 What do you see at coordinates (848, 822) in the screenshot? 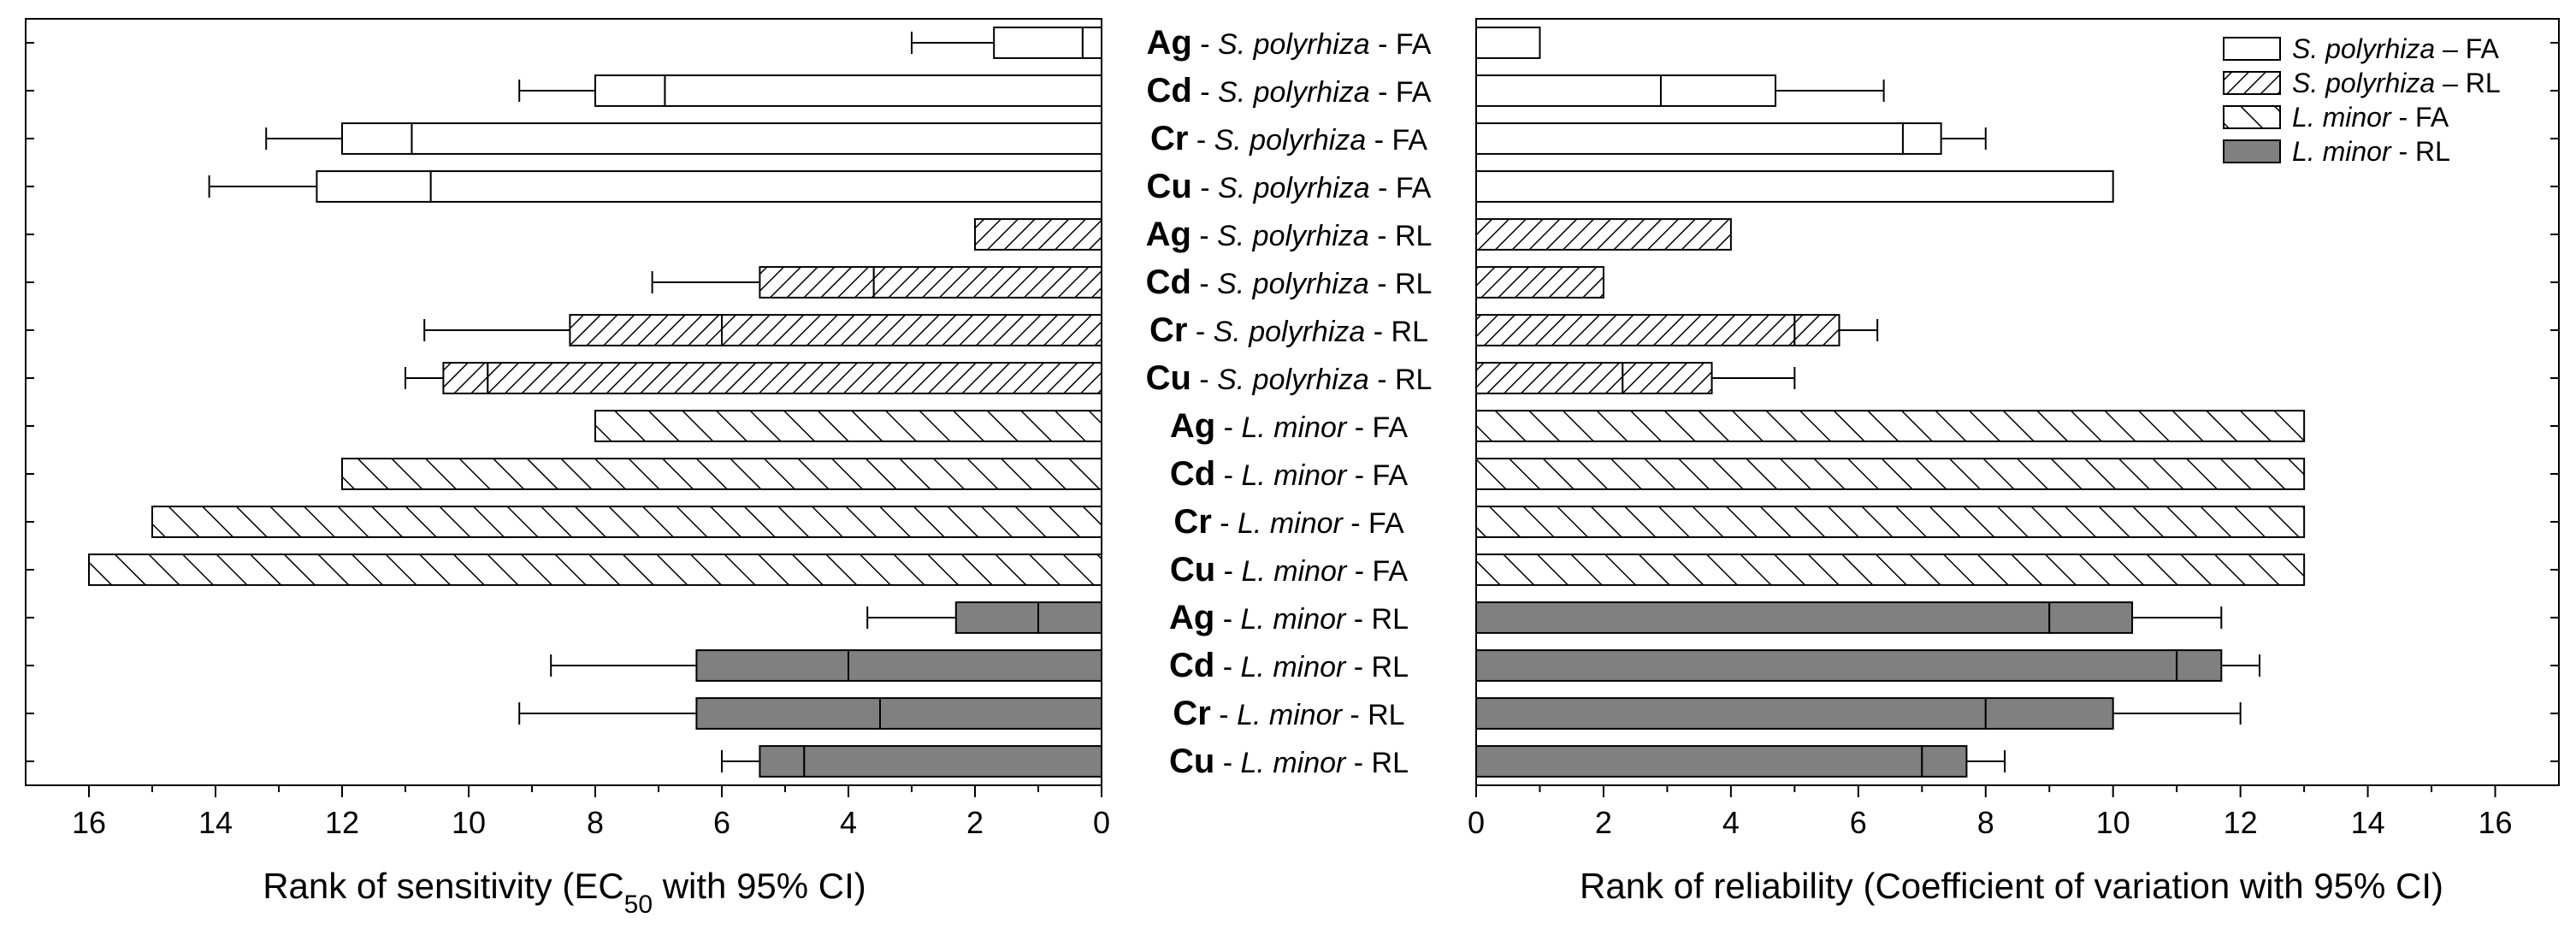
I see `left-x-tick-label: 4` at bounding box center [848, 822].